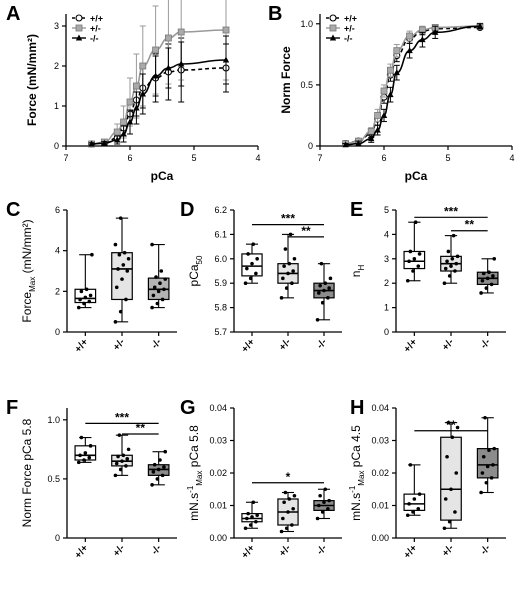 Image resolution: width=520 pixels, height=598 pixels. Describe the element at coordinates (386, 259) in the screenshot. I see `y-tick-label: 3` at that location.